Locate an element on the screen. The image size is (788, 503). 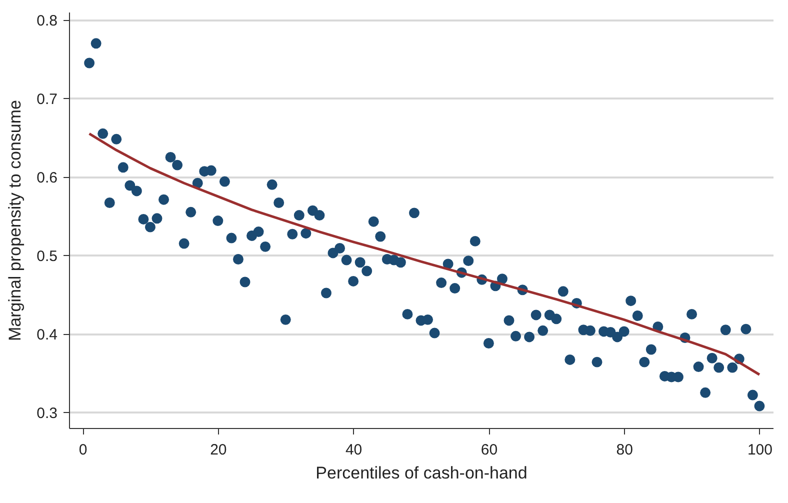
x-tick-label: 100 is located at coordinates (759, 450).